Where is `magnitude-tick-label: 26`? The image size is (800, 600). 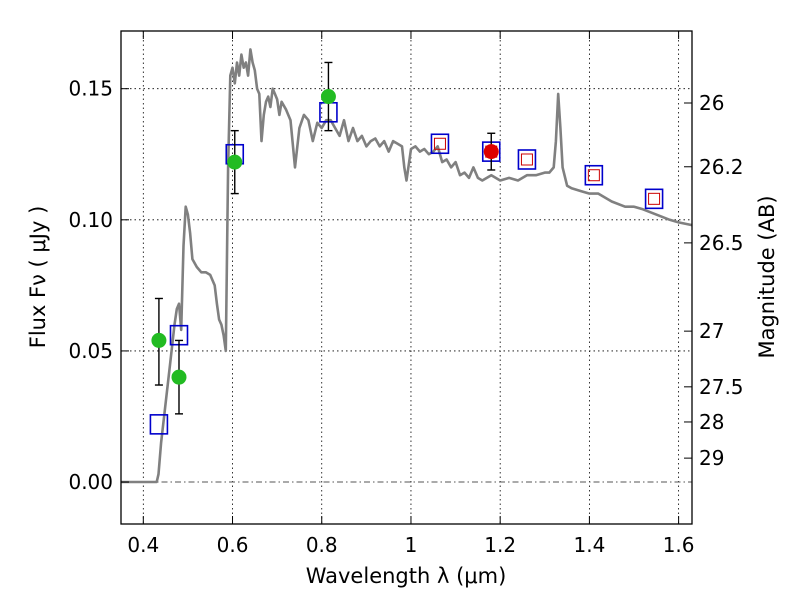
magnitude-tick-label: 26 is located at coordinates (711, 103).